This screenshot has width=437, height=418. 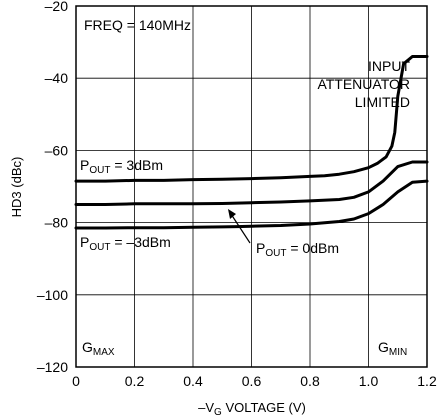 I want to click on pout-0dbm-arrowhead, so click(x=232, y=214).